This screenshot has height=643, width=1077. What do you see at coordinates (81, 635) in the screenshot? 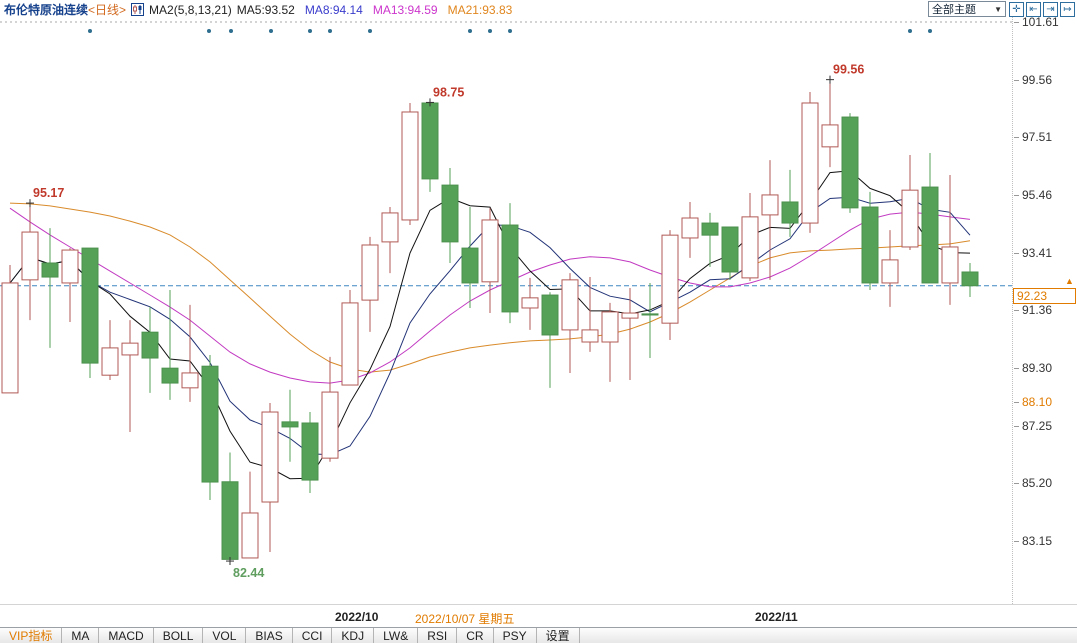
I see `indicator-tab-ma: MA` at bounding box center [81, 635].